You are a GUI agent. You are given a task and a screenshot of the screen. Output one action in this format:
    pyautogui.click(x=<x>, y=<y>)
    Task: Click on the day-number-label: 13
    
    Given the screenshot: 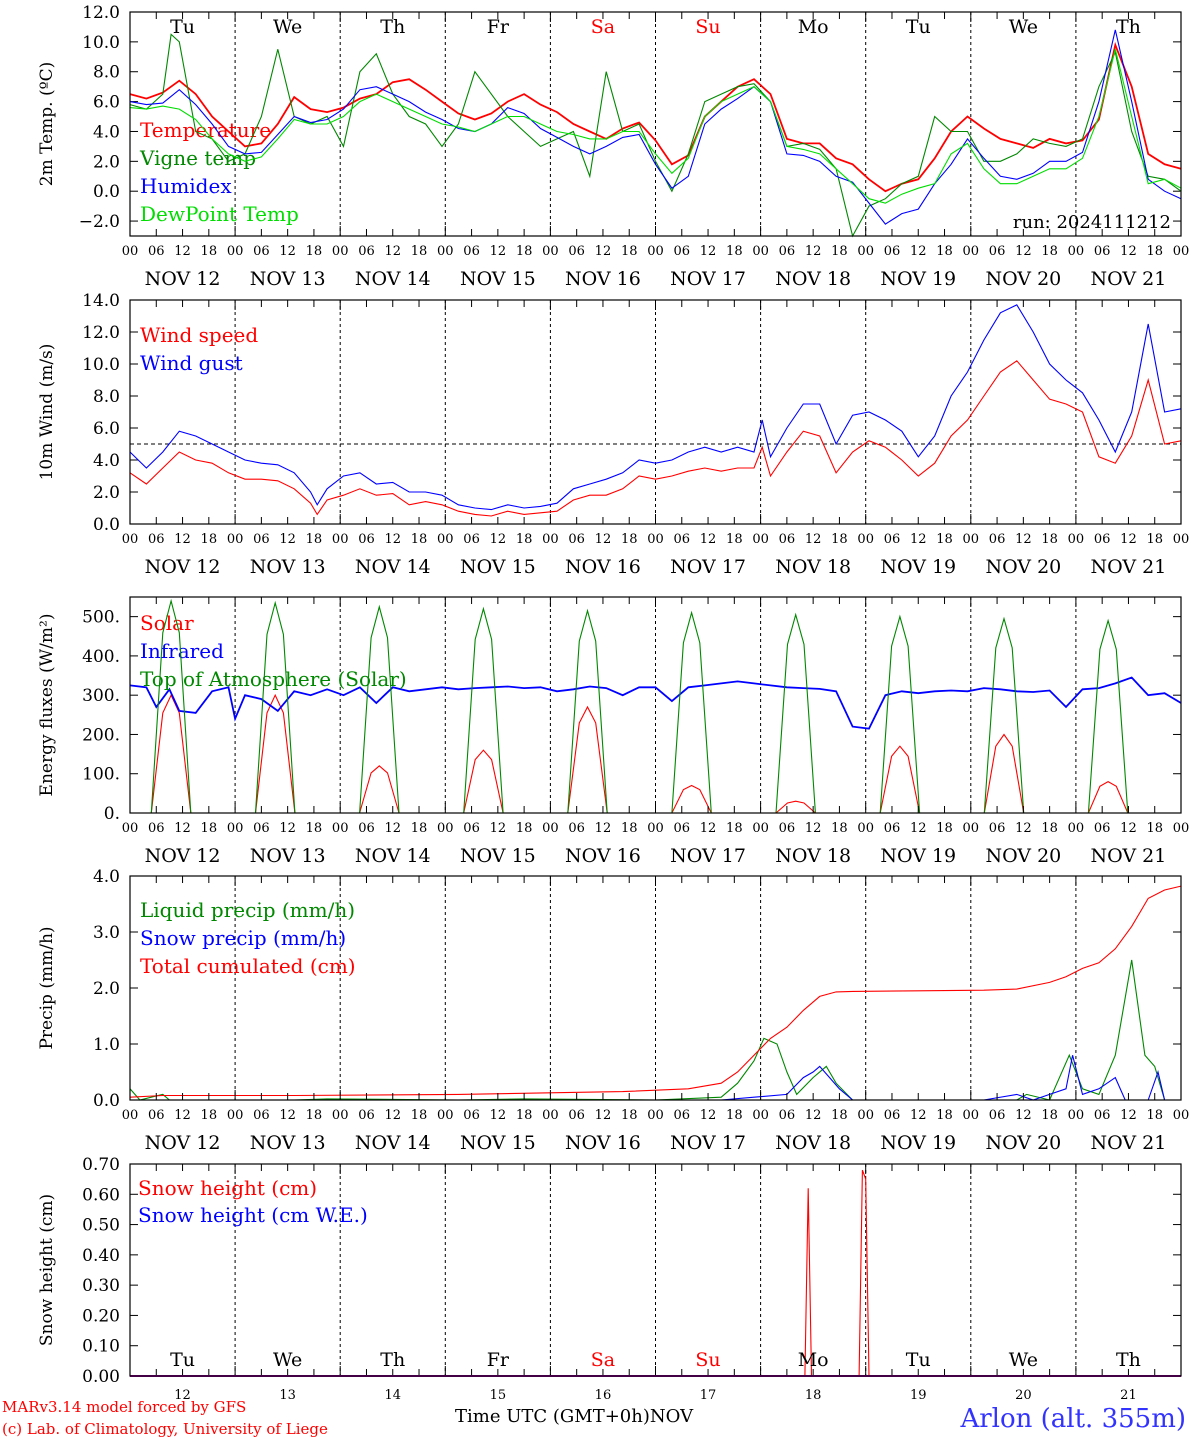 What is the action you would take?
    pyautogui.click(x=287, y=1395)
    